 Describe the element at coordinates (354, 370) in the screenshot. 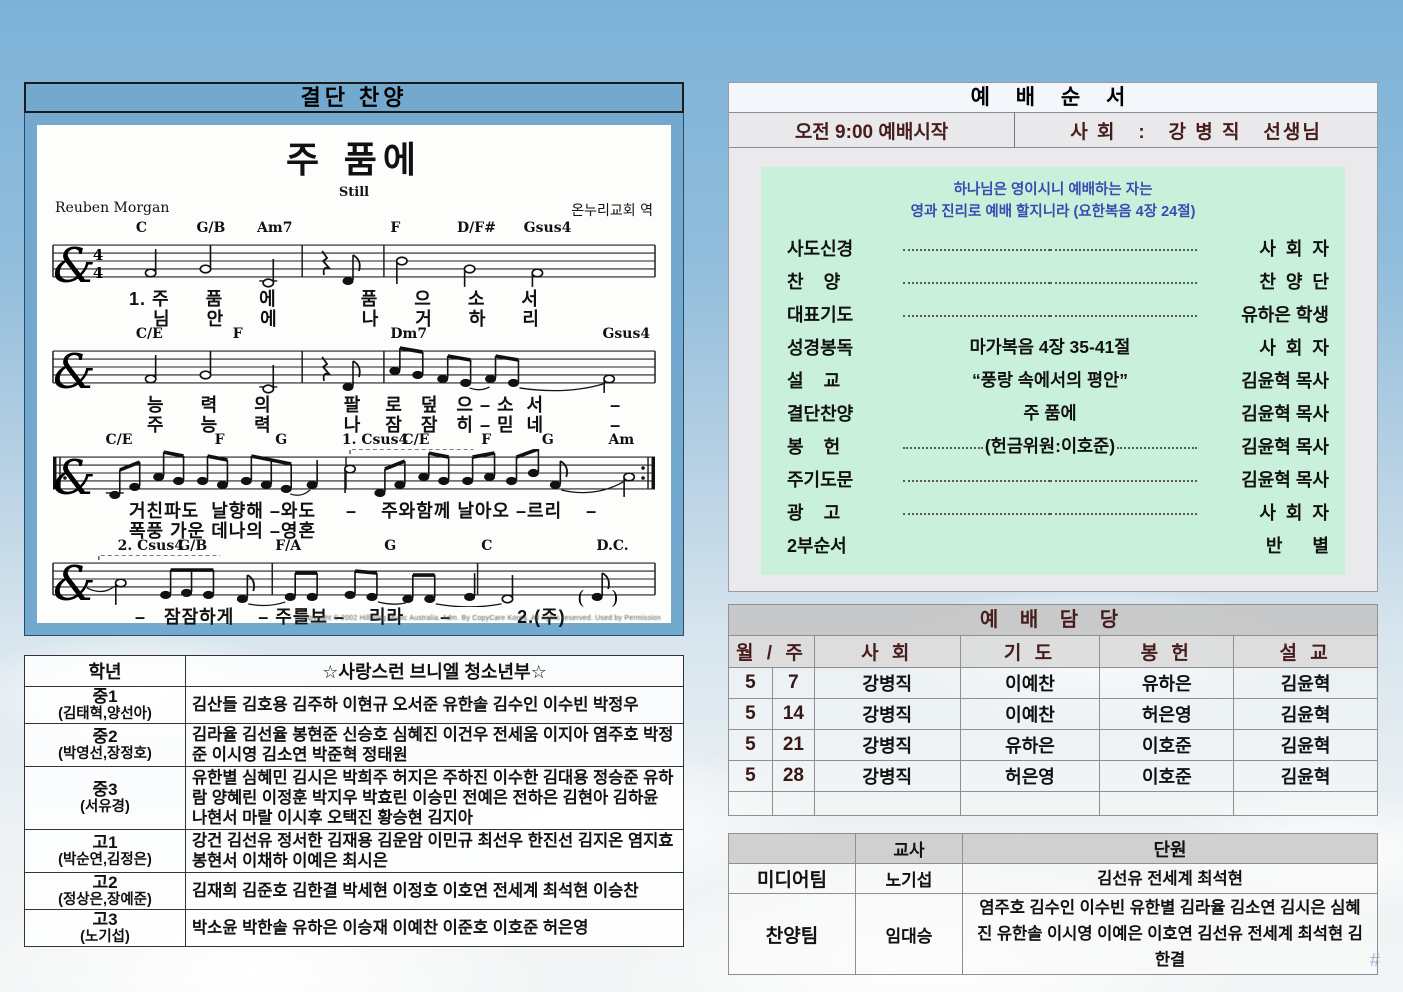

I see `staff-2-notation: &` at that location.